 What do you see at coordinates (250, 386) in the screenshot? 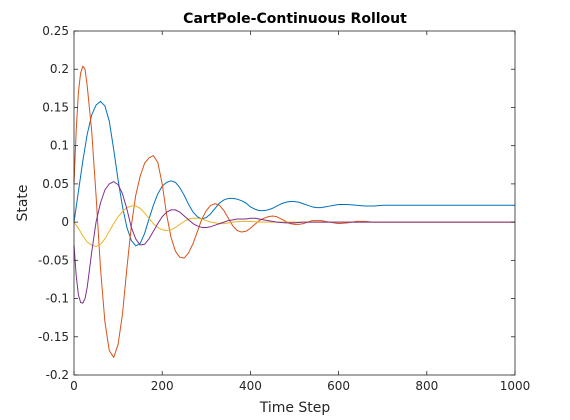
I see `x-tick-label: 400` at bounding box center [250, 386].